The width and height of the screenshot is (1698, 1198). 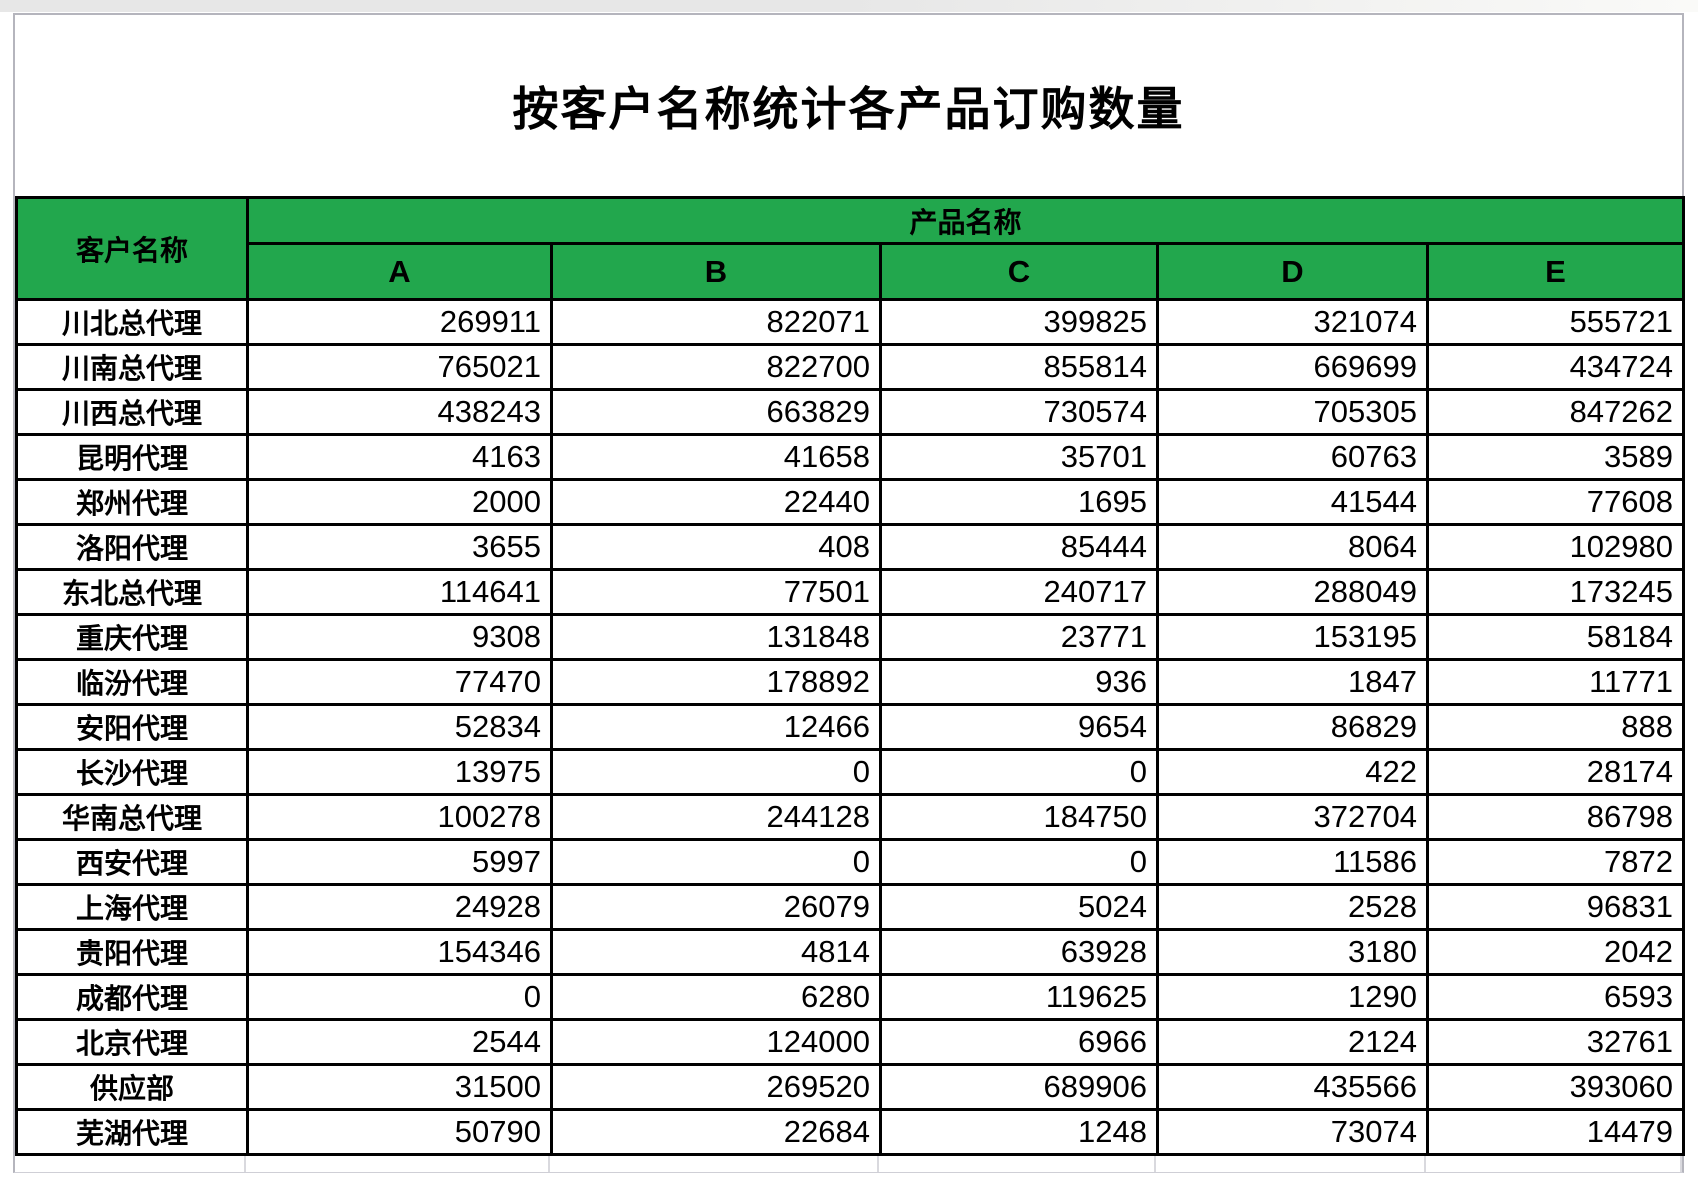 I want to click on value-cell: 9308, so click(x=399, y=637).